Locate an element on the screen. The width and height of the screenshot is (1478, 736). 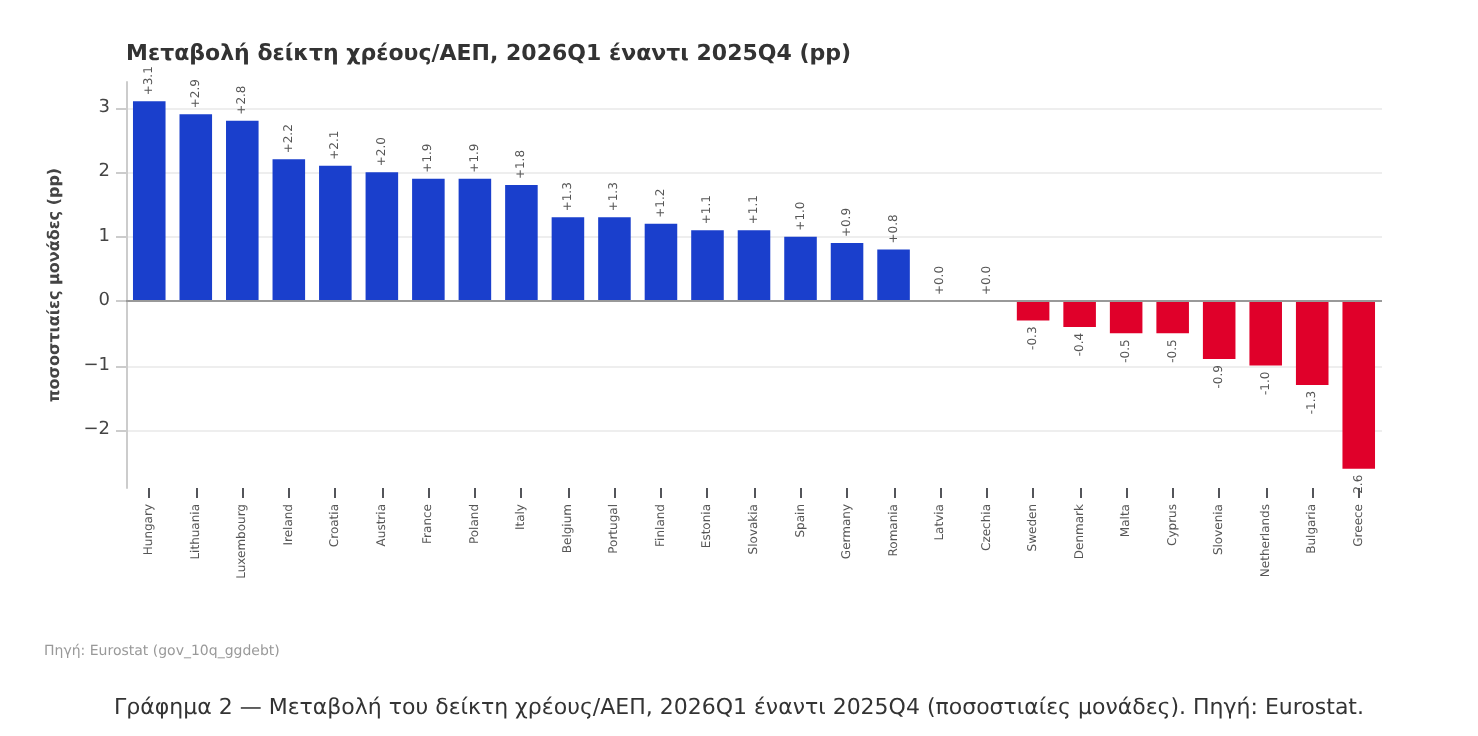
y-tick-label: −2 is located at coordinates (96, 430).